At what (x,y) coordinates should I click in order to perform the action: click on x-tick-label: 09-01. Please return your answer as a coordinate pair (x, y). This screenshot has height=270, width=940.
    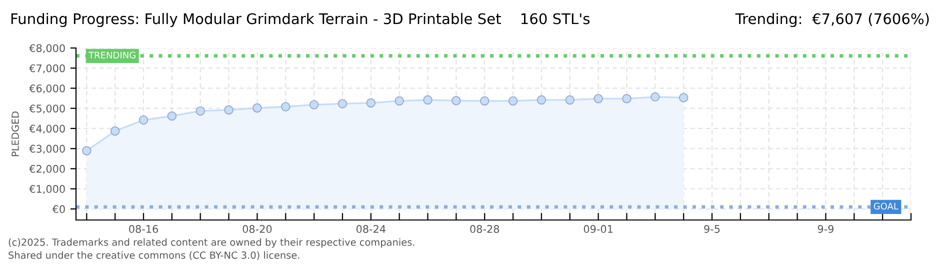
    Looking at the image, I should click on (598, 229).